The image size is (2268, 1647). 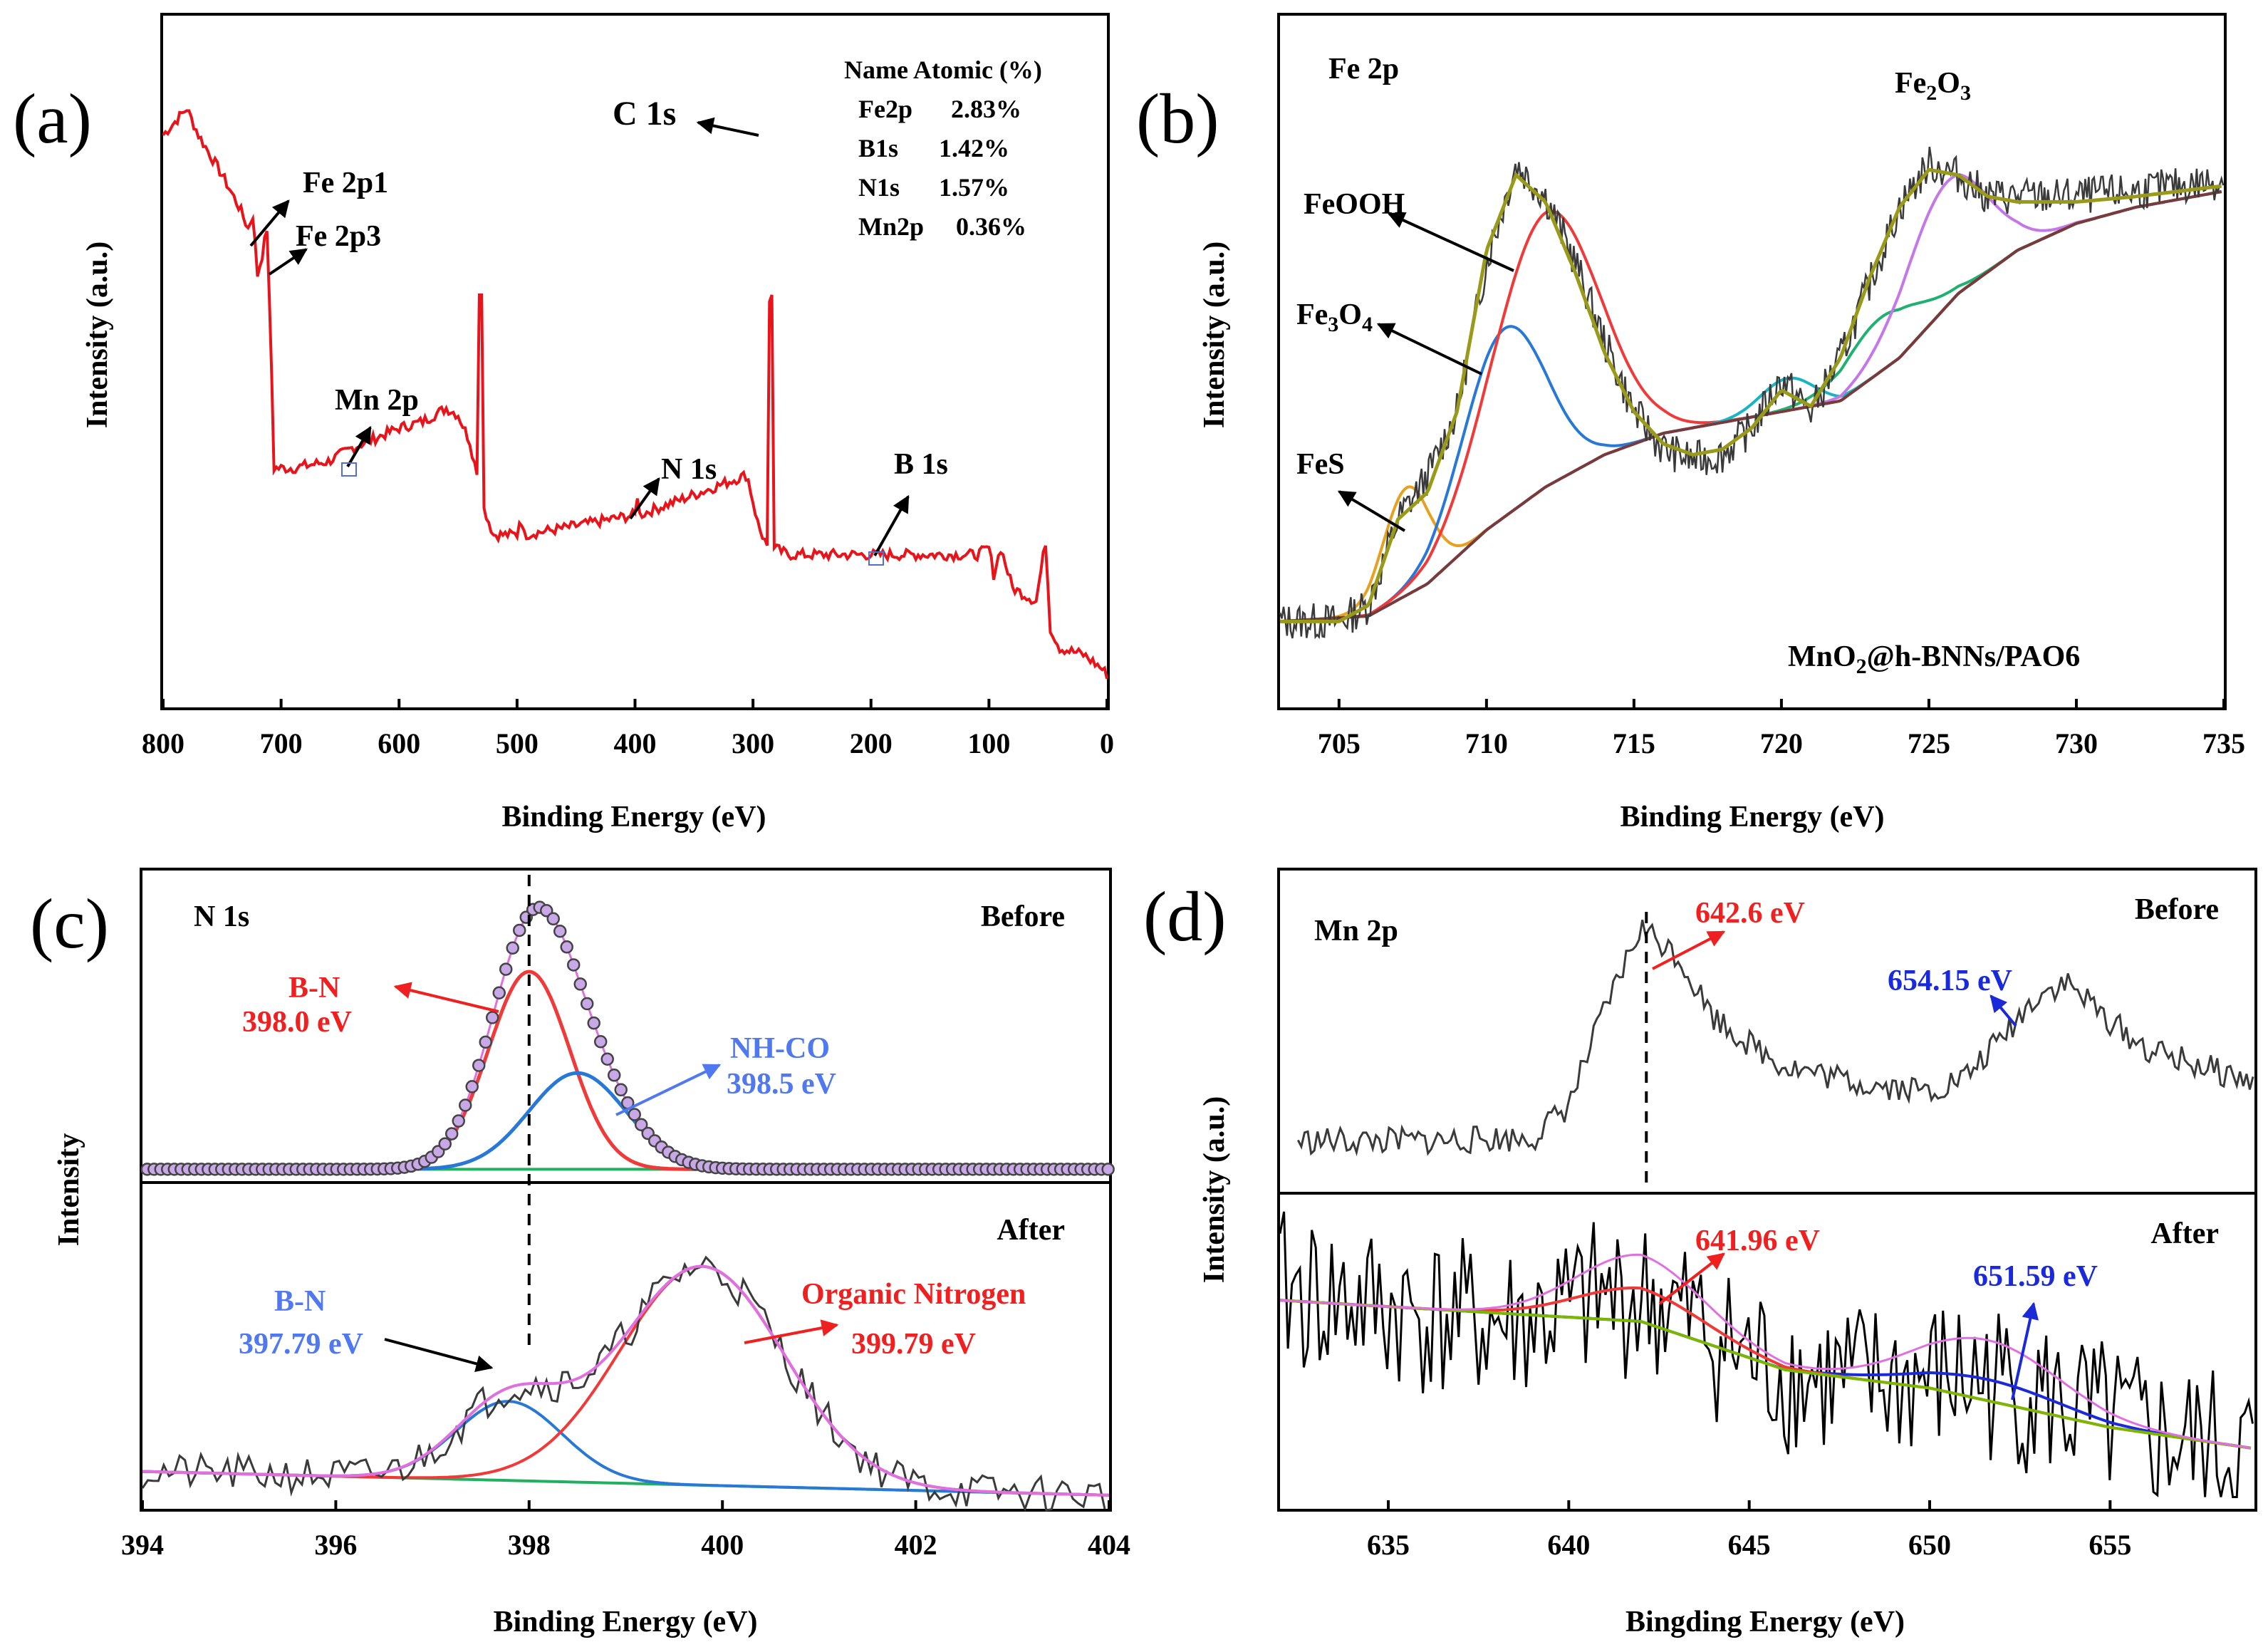 I want to click on y-axis-label-a: Intensity (a.u.), so click(x=97, y=335).